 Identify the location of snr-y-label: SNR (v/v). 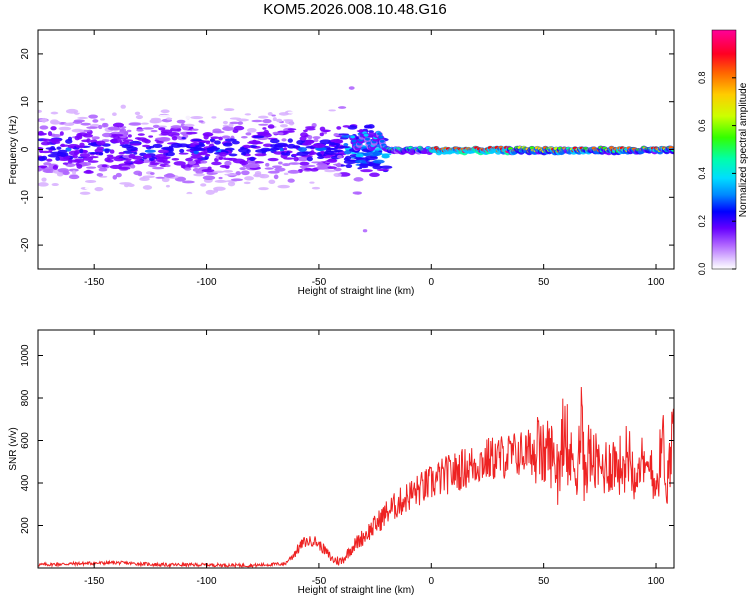
(13, 448).